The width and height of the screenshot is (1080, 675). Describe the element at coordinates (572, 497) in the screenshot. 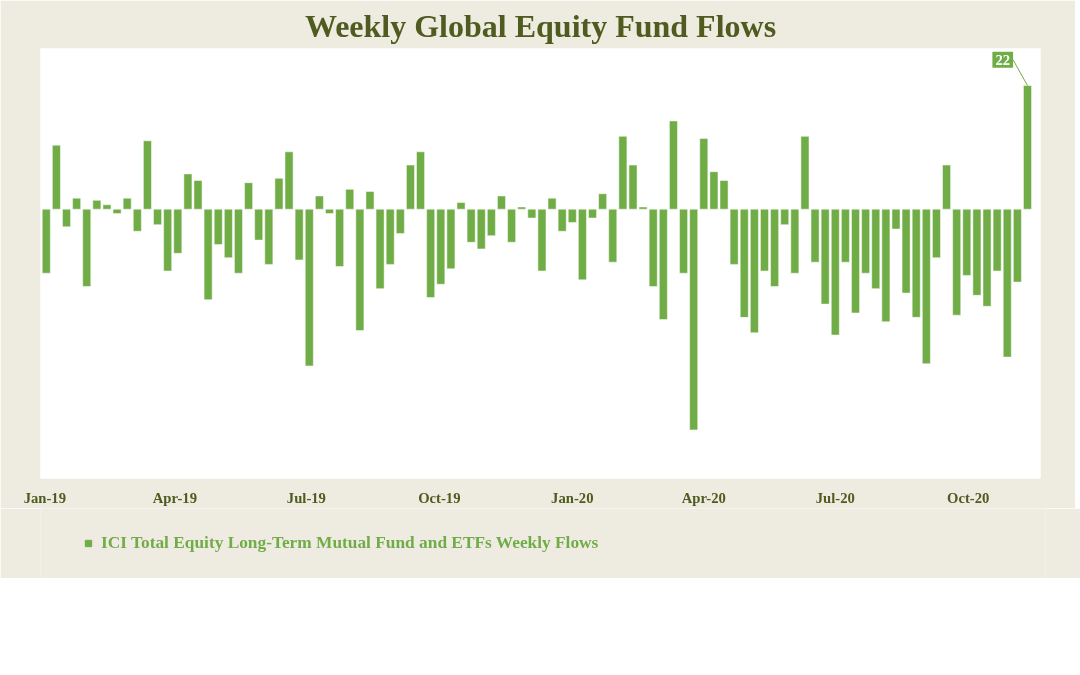

I see `x-tick-label: Jan-20` at that location.